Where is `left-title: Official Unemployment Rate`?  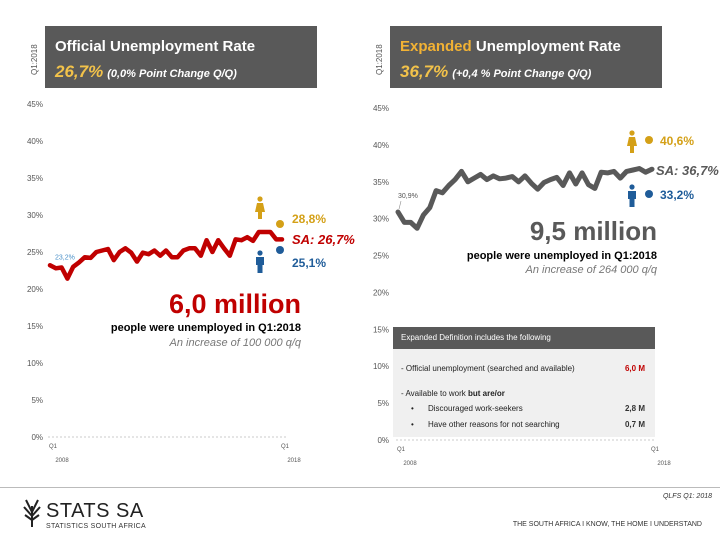
left-title: Official Unemployment Rate is located at coordinates (155, 46).